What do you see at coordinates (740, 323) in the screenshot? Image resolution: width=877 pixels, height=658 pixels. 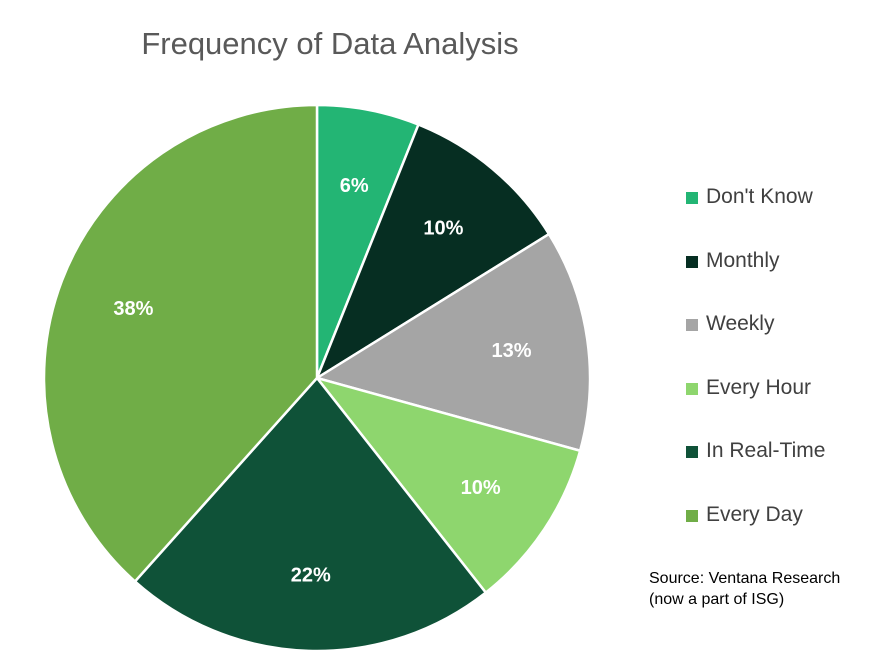 I see `legend-label: Weekly` at bounding box center [740, 323].